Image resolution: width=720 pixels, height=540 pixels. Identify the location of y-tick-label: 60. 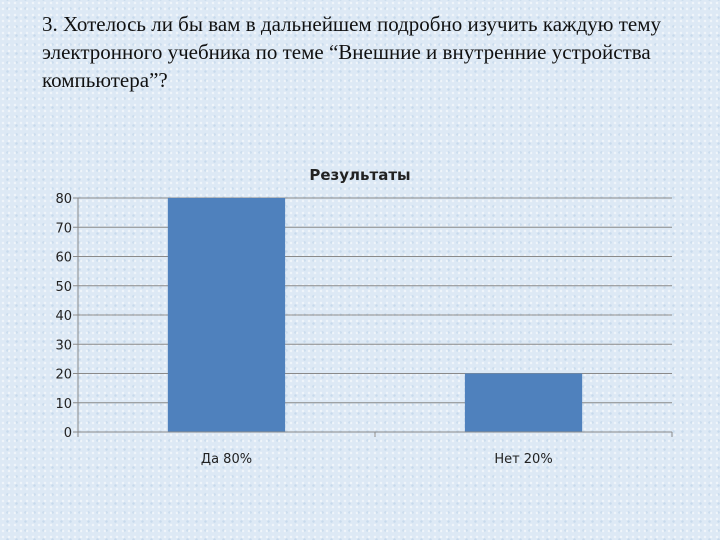
(63, 258).